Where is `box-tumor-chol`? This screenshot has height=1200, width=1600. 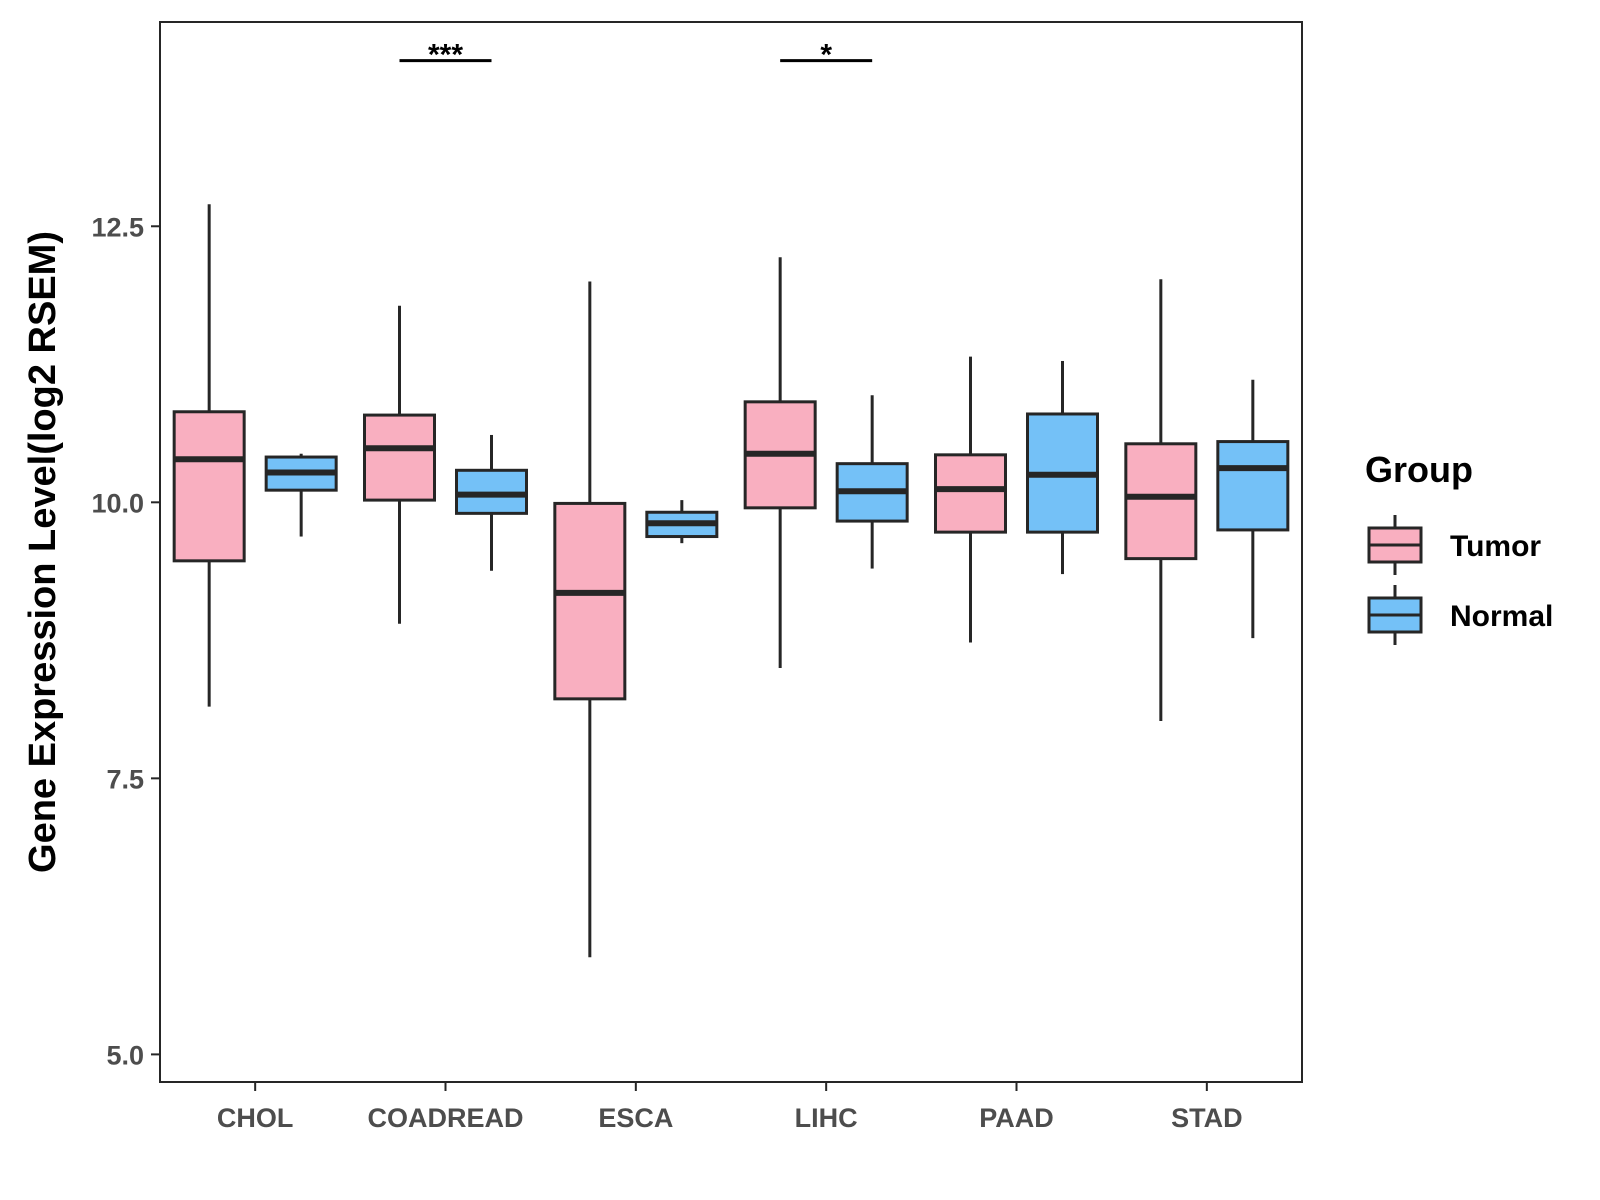
box-tumor-chol is located at coordinates (209, 455).